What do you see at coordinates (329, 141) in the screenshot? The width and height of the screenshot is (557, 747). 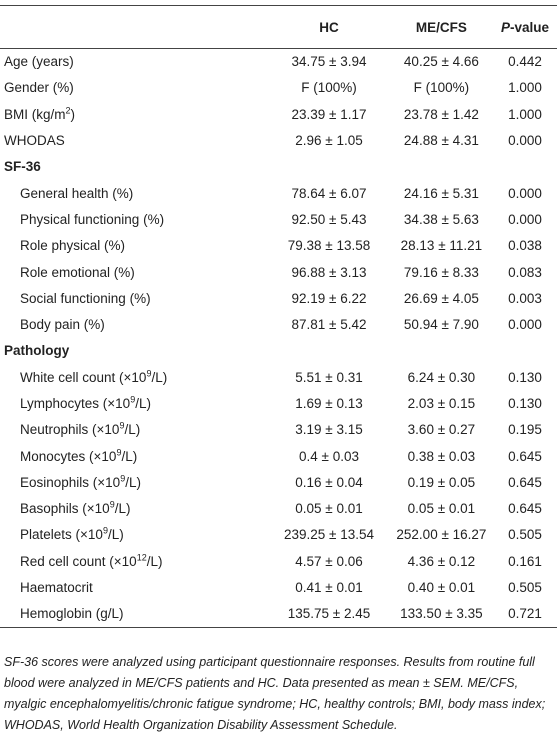 I see `cell: 2.96 ± 1.05` at bounding box center [329, 141].